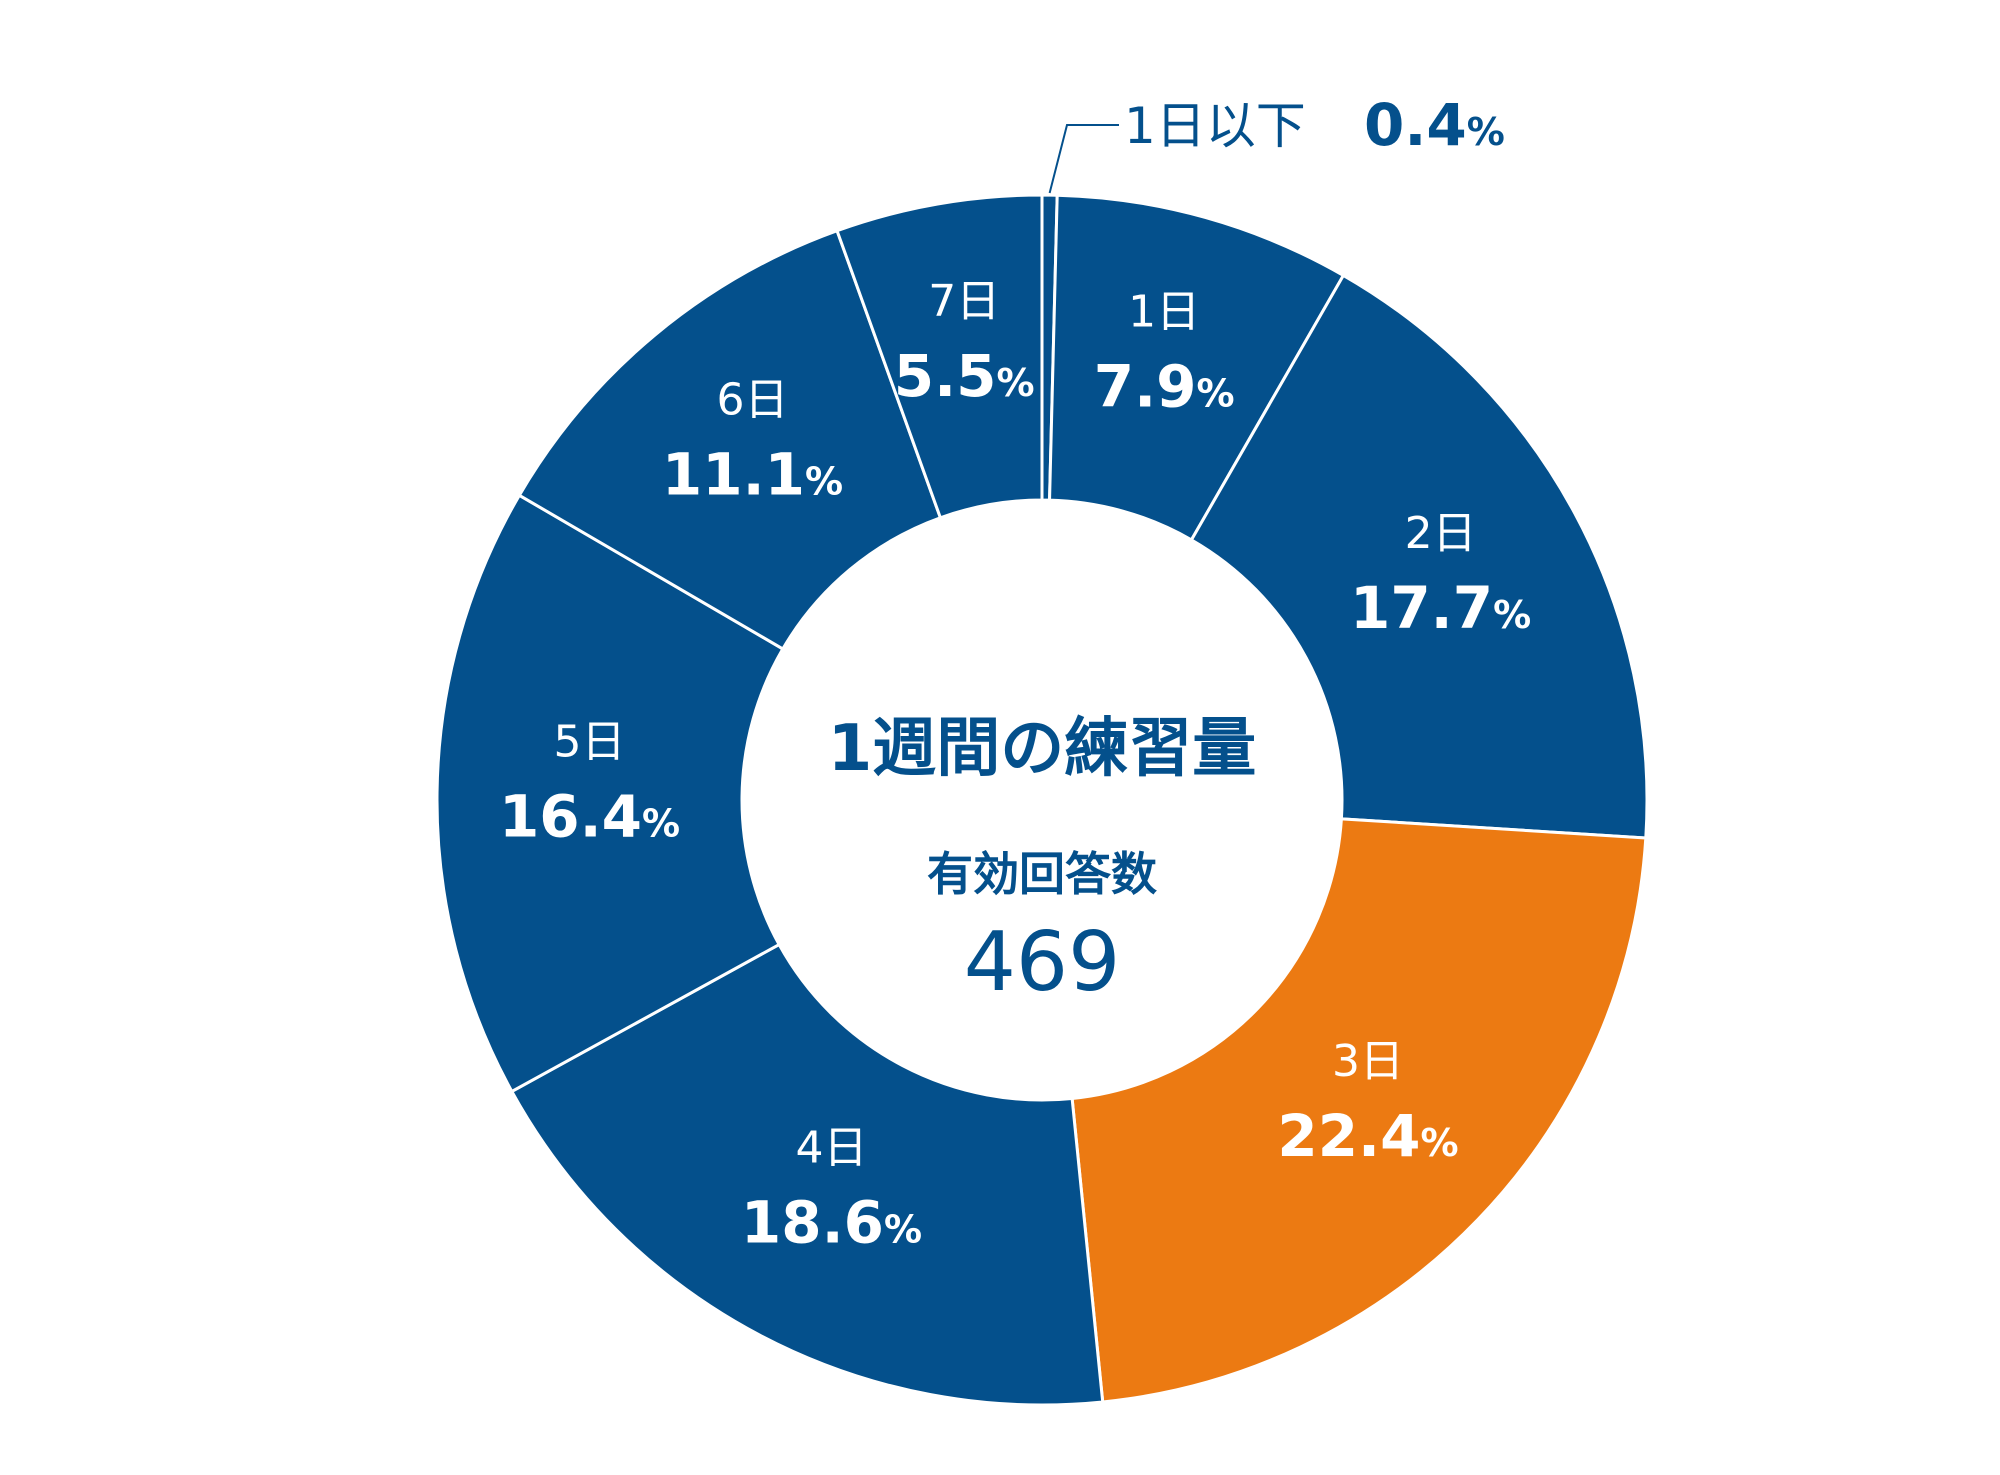  Describe the element at coordinates (590, 741) in the screenshot. I see `slice-category-label-5: 5日` at that location.